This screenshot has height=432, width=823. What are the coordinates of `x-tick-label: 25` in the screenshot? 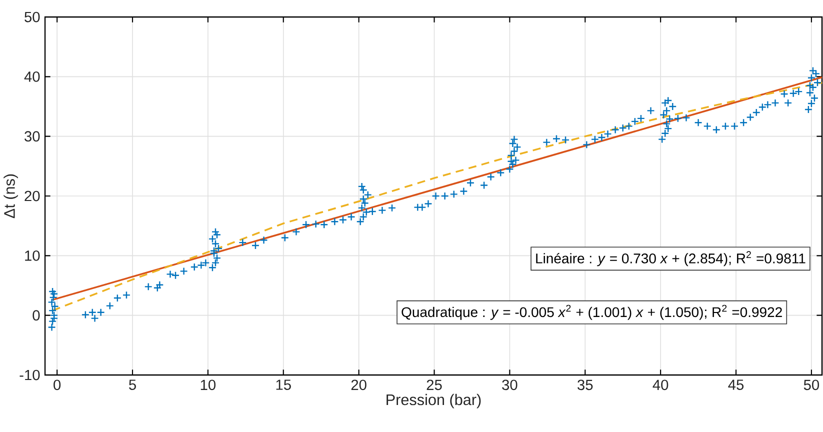 It's located at (434, 385).